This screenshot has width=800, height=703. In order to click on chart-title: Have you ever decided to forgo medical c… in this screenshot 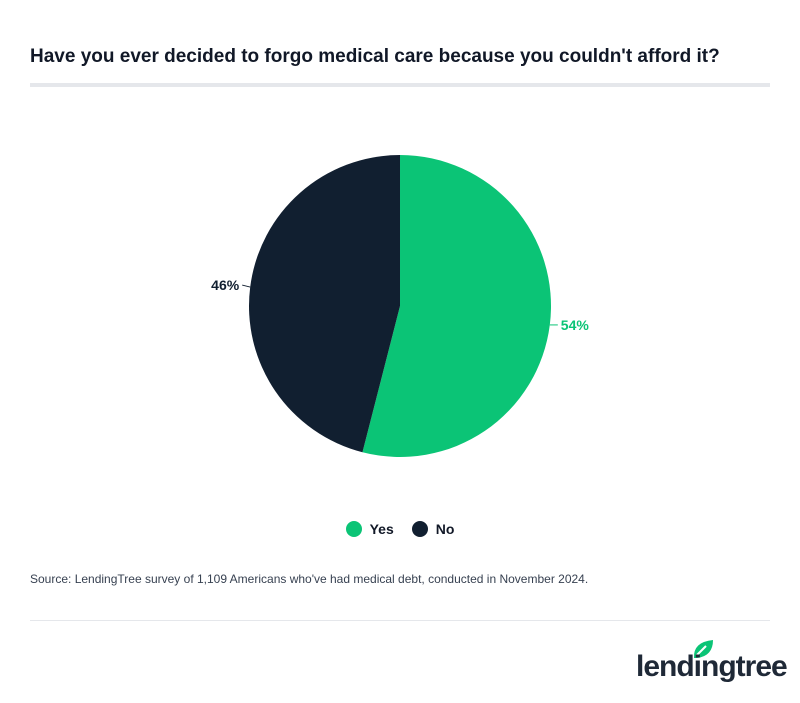, I will do `click(375, 56)`.